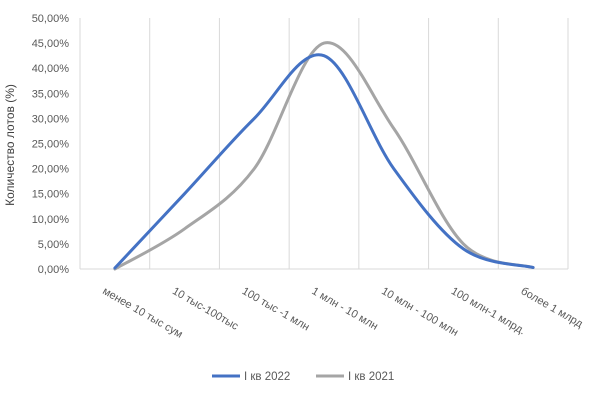  I want to click on y-tick-label: 40,00%, so click(51, 69).